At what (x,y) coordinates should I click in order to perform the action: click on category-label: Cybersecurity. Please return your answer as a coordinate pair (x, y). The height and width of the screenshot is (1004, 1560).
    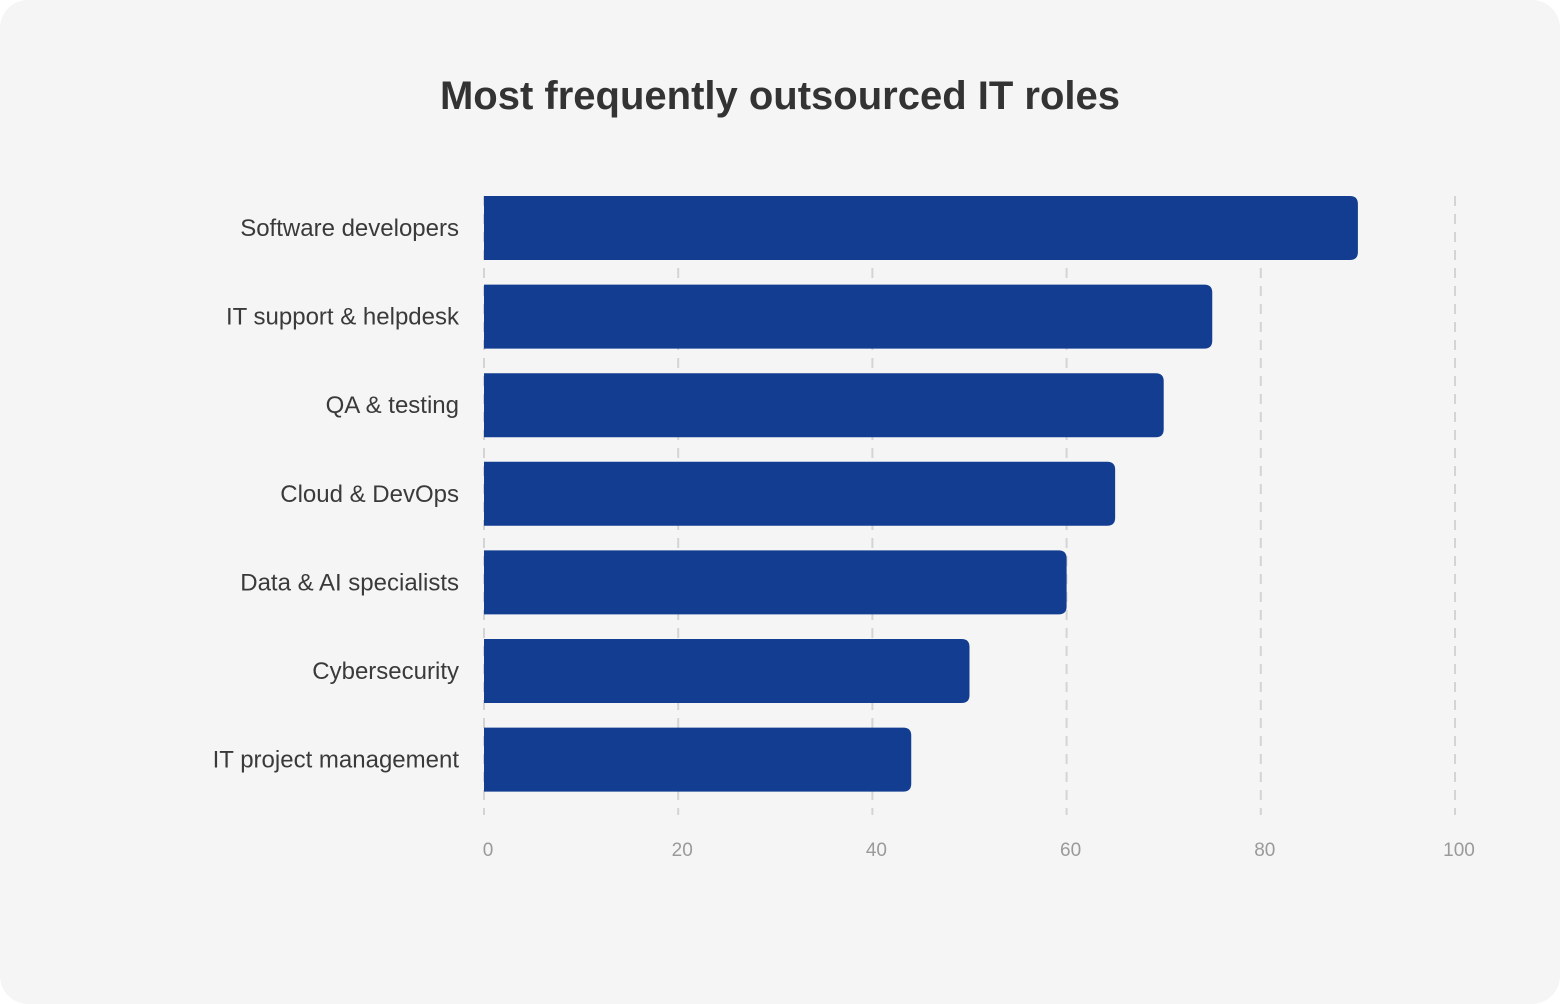
    Looking at the image, I should click on (385, 671).